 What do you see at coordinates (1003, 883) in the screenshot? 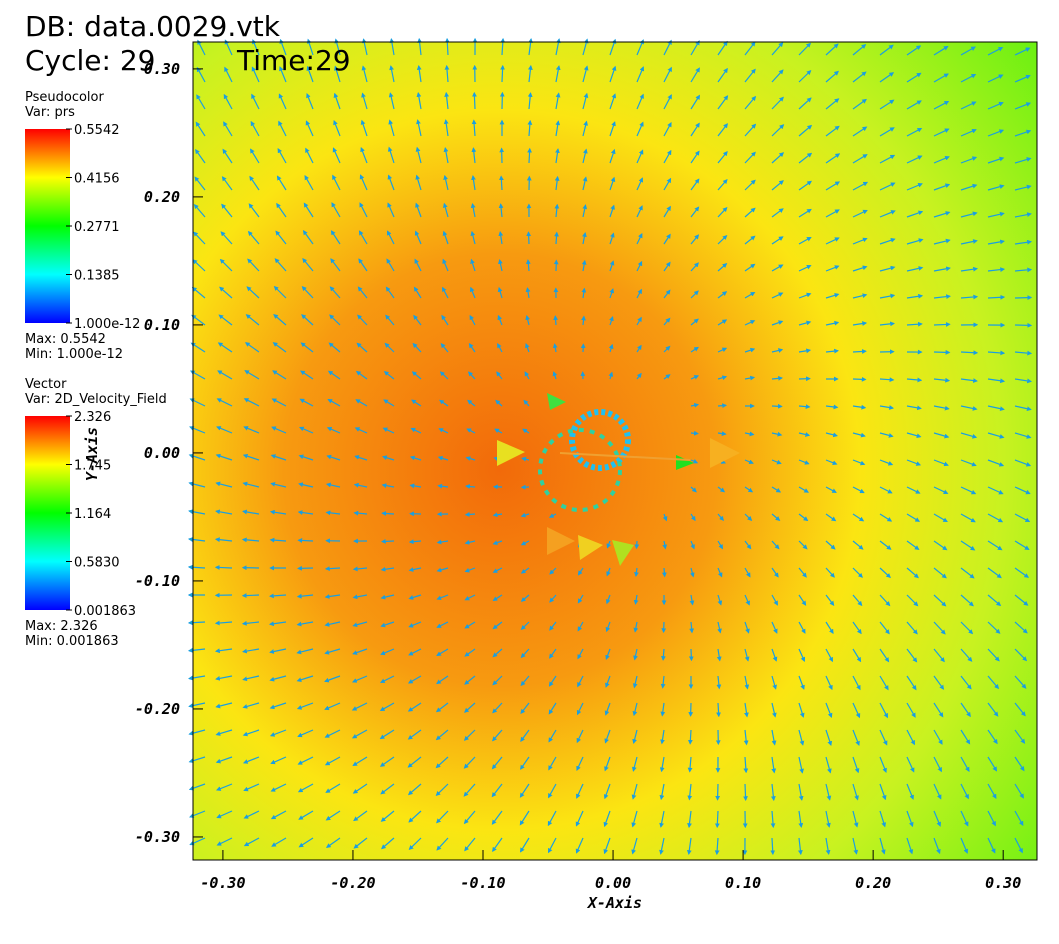
I see `x-tick-label: 0.30` at bounding box center [1003, 883].